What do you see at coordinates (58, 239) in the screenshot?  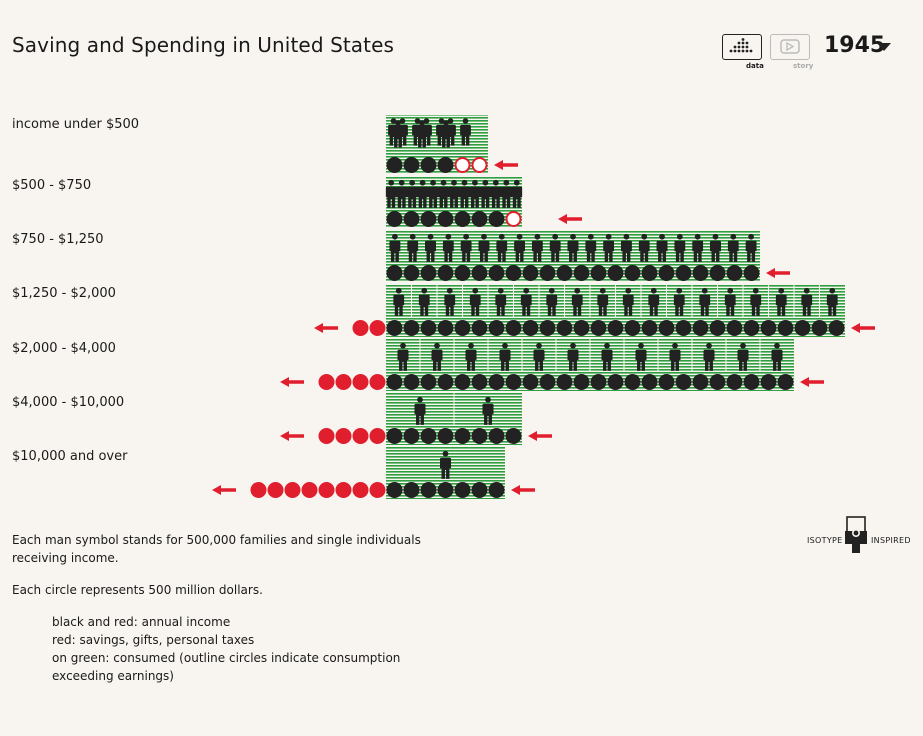 I see `row-label: $750 - $1,250` at bounding box center [58, 239].